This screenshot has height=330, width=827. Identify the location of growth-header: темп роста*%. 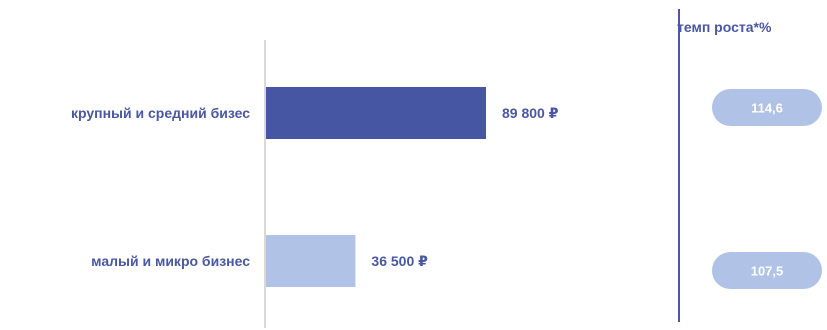
(724, 27).